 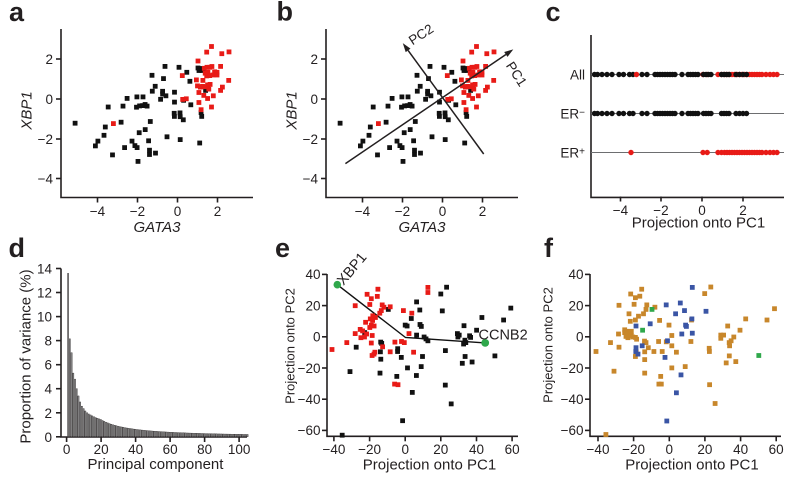 I want to click on svg-text: e, so click(x=282, y=248).